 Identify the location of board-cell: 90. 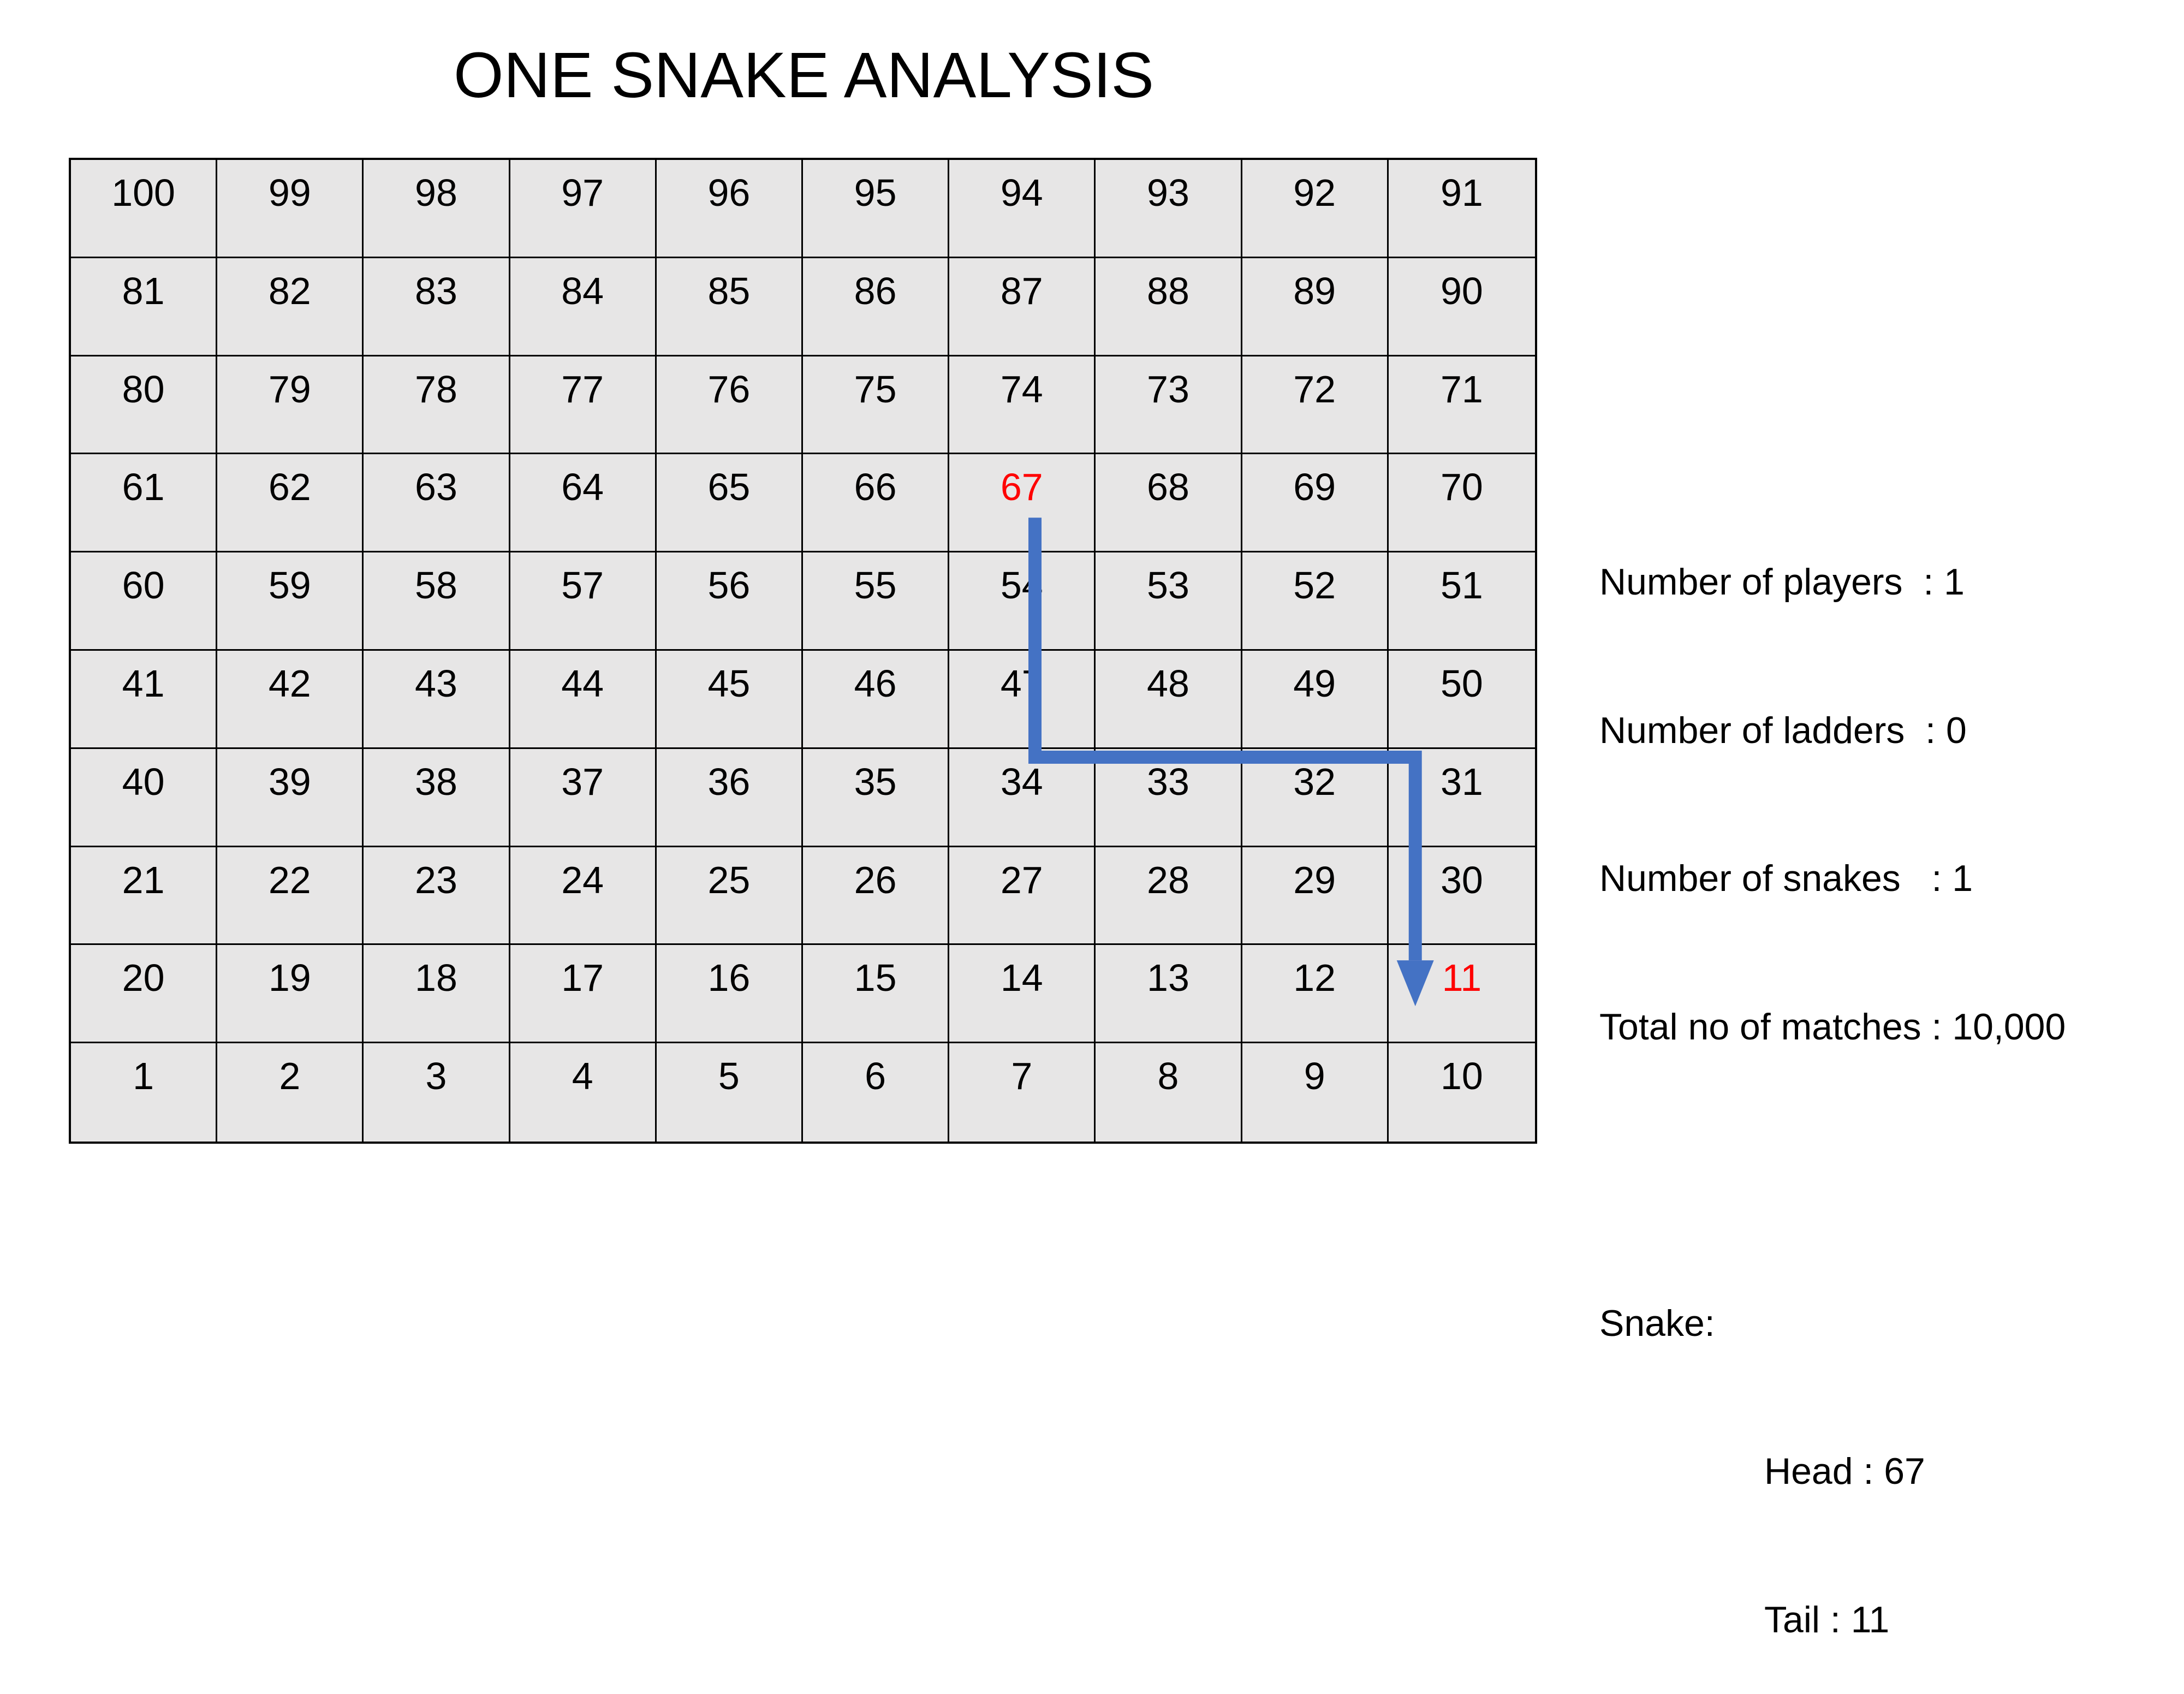
(1461, 307).